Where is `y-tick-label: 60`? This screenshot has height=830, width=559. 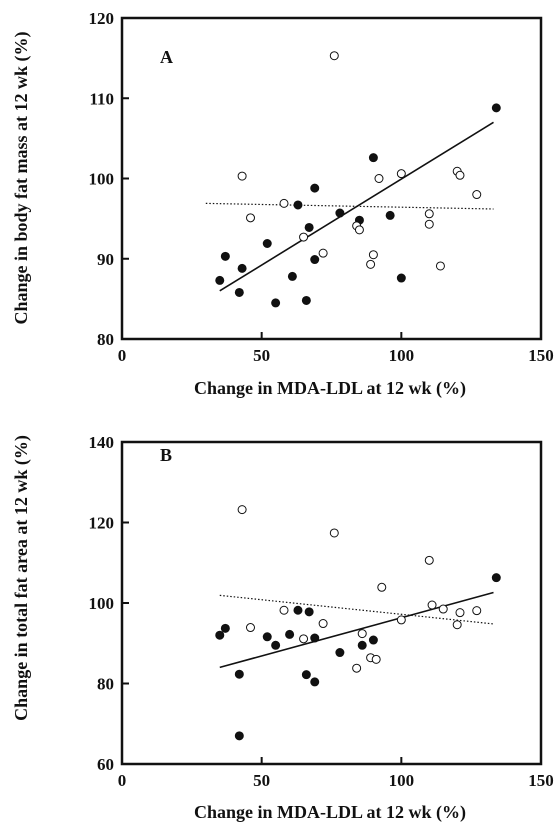
y-tick-label: 60 is located at coordinates (105, 764).